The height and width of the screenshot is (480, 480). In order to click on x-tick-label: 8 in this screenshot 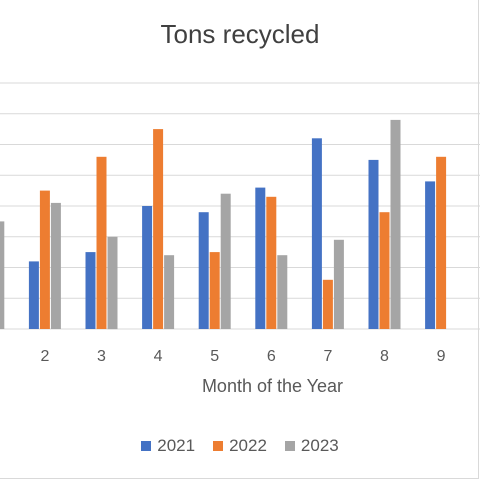, I will do `click(384, 356)`.